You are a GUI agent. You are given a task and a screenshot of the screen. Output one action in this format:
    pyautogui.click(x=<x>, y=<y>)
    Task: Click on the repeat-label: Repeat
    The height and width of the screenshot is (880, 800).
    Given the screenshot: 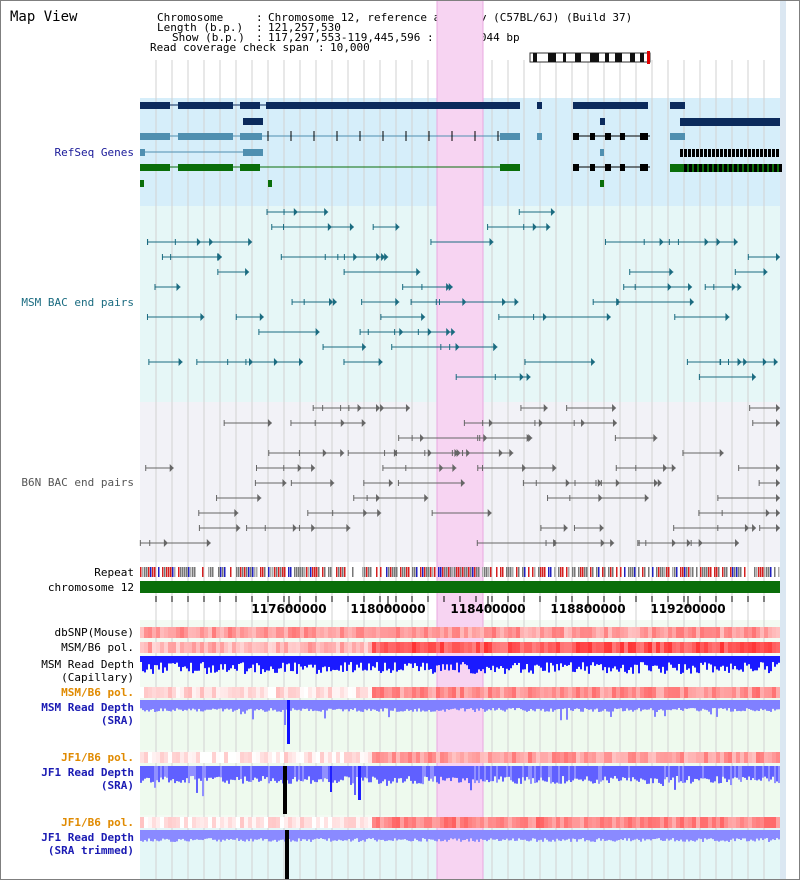 What is the action you would take?
    pyautogui.click(x=114, y=572)
    